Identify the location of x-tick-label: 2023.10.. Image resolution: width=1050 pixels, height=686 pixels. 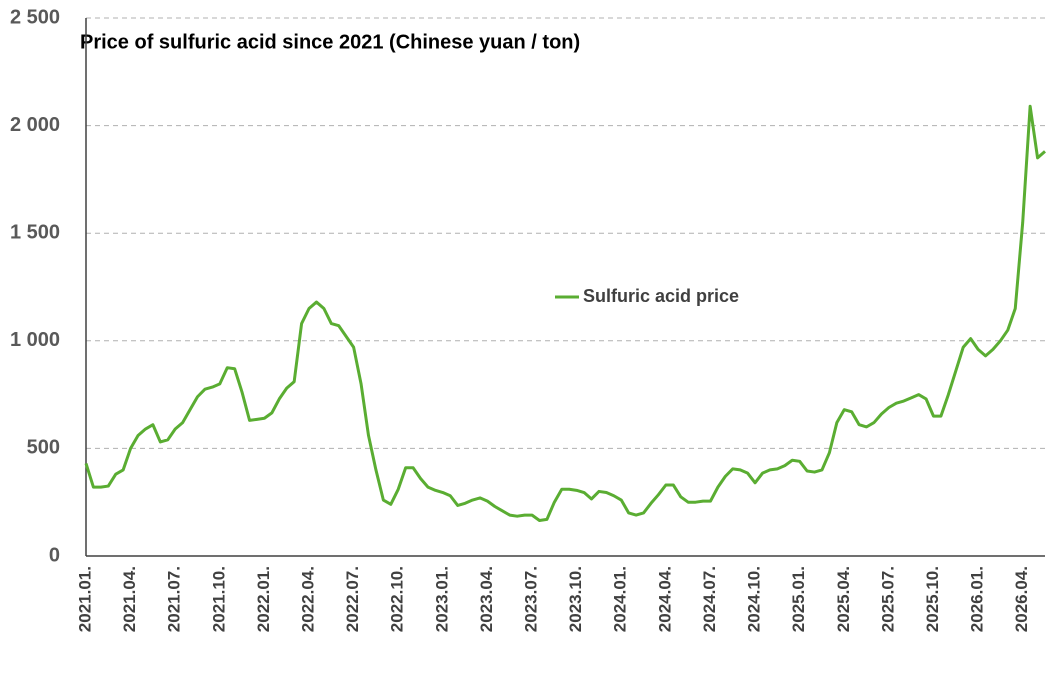
(575, 599).